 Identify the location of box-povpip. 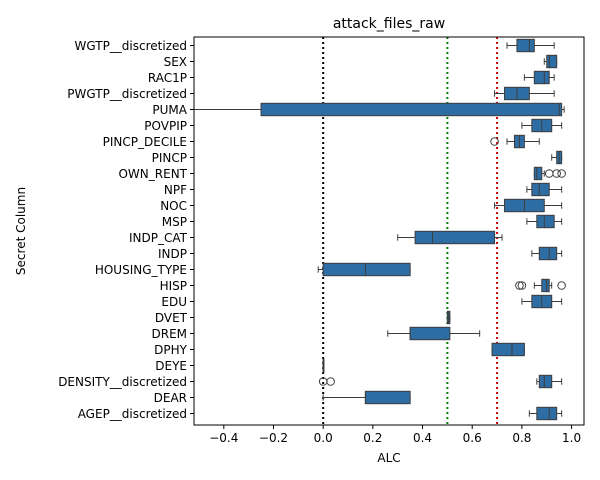
(542, 125).